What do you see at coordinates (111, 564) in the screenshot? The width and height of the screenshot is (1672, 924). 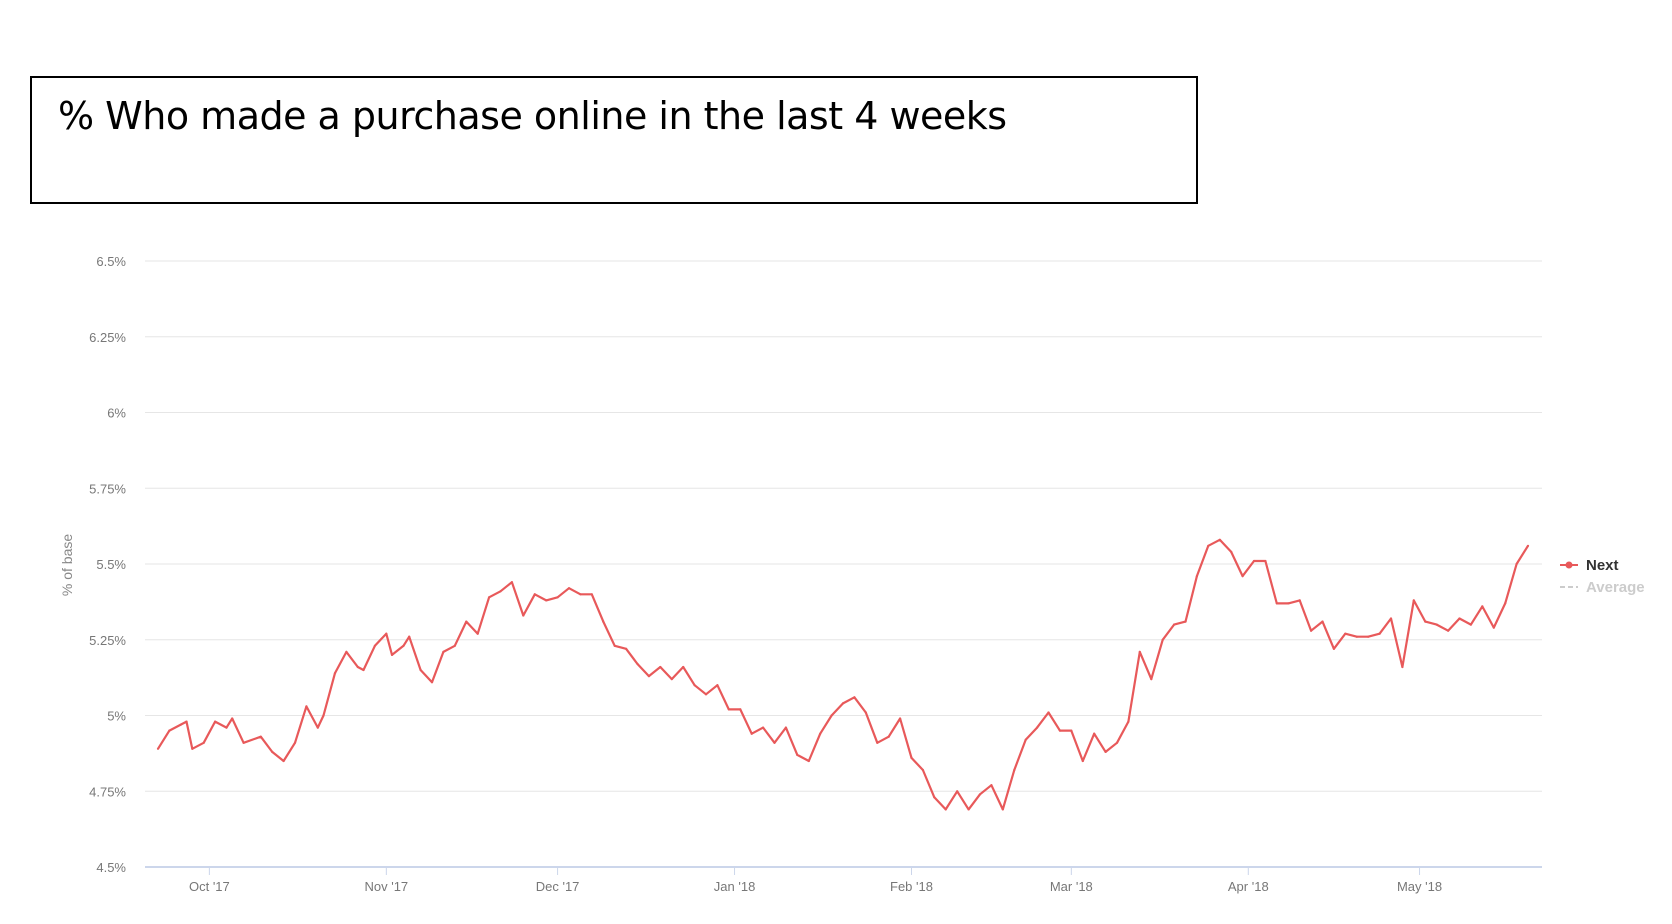 I see `y-tick-label: 5.5%` at bounding box center [111, 564].